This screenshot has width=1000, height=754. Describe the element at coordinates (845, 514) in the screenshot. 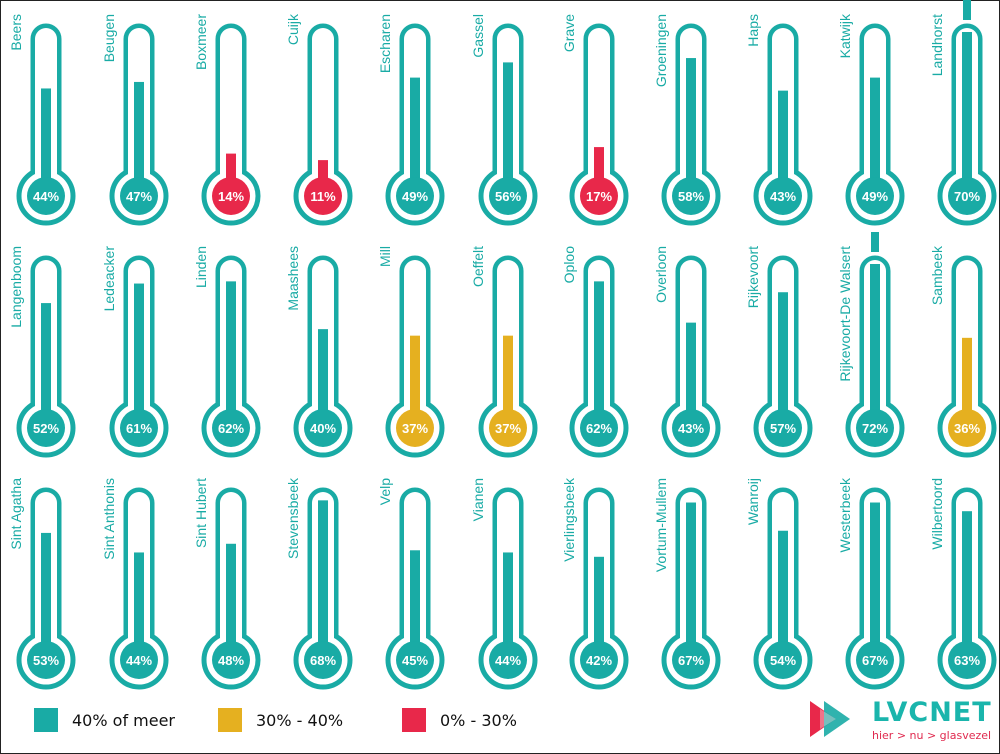

I see `category-label: Westerbeek` at that location.